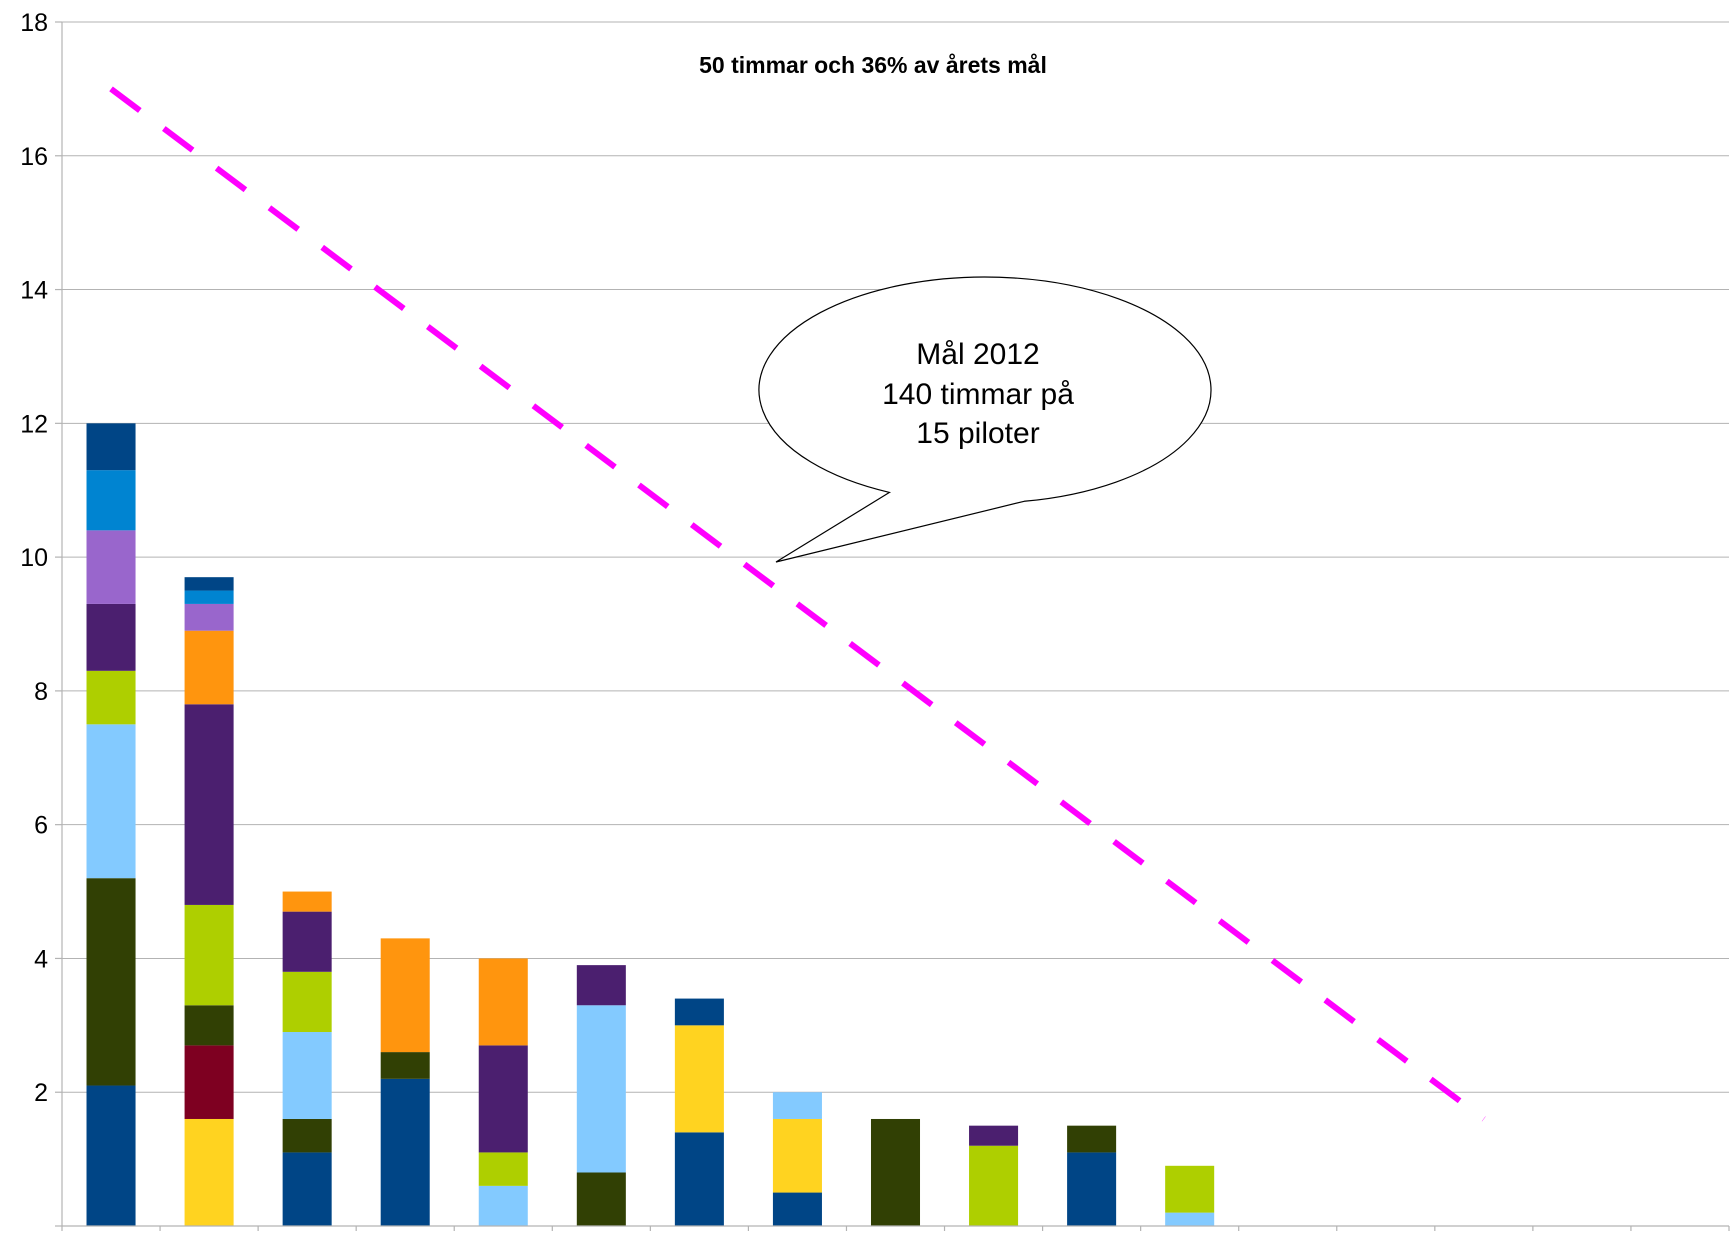 The height and width of the screenshot is (1236, 1731). I want to click on callout: Mål 2012 140 timmar på 15 piloter, so click(985, 419).